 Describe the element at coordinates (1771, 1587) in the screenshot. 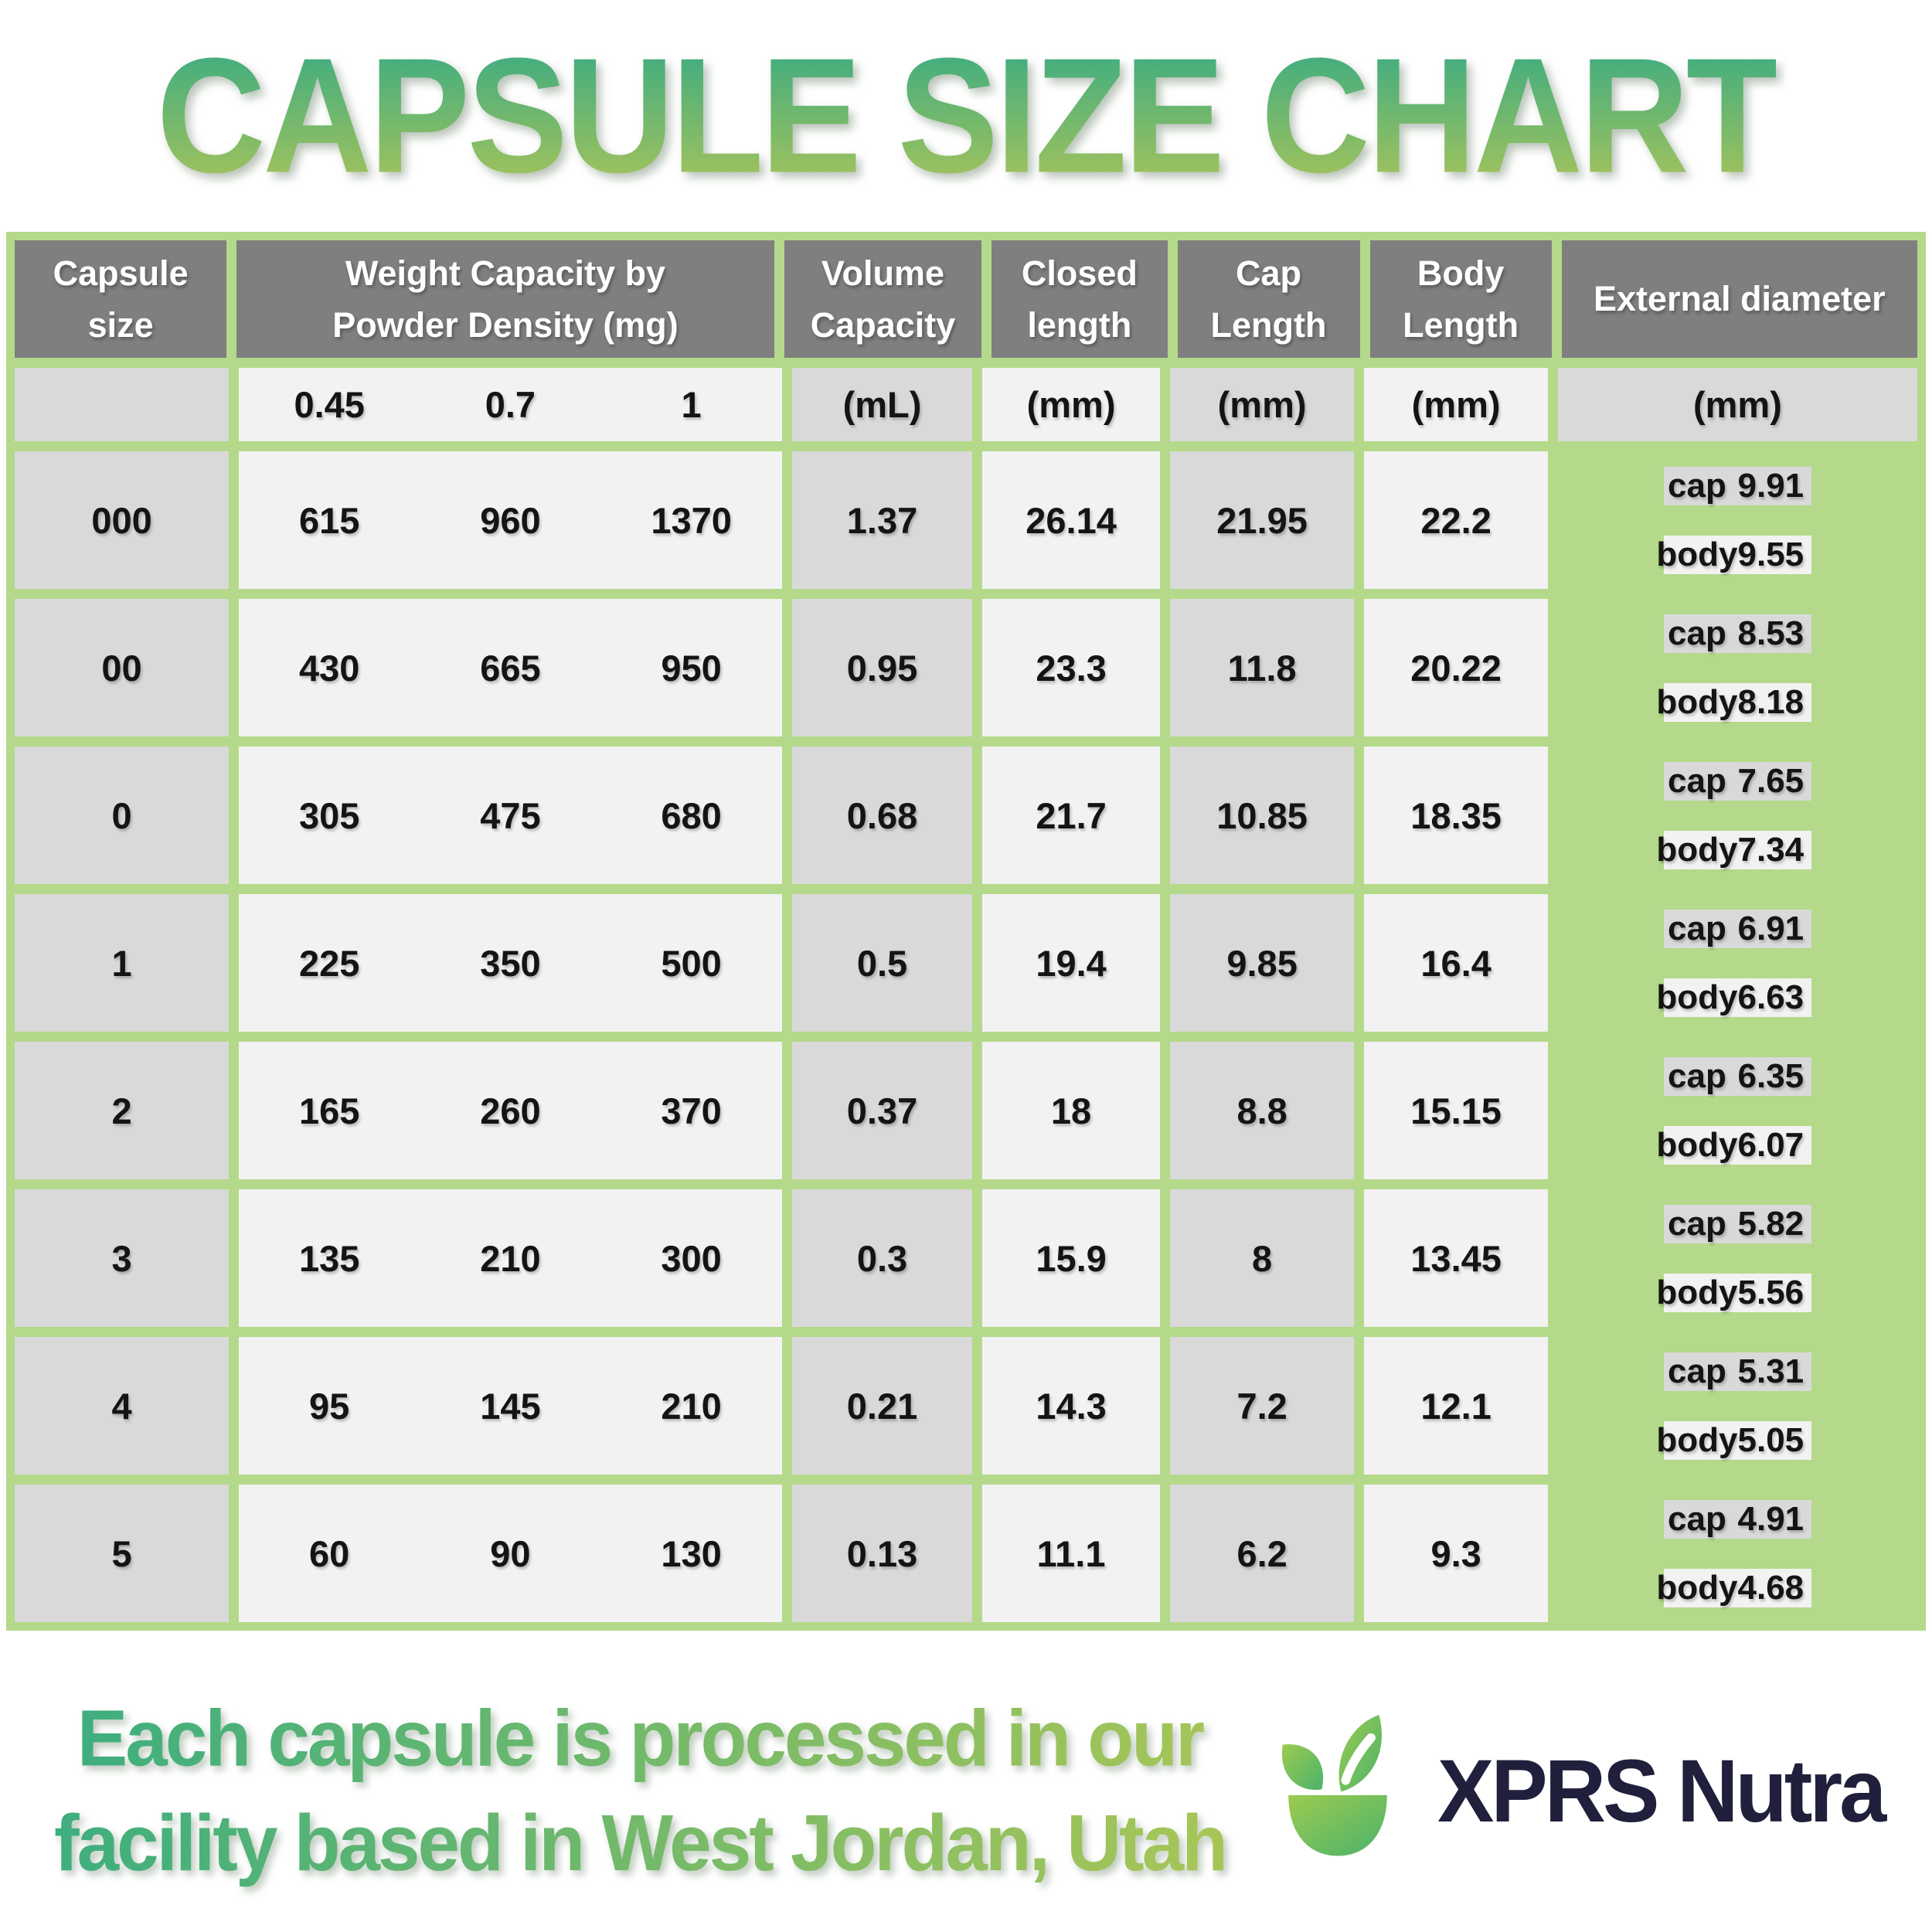

I see `body-diameter-value: 4.68` at that location.